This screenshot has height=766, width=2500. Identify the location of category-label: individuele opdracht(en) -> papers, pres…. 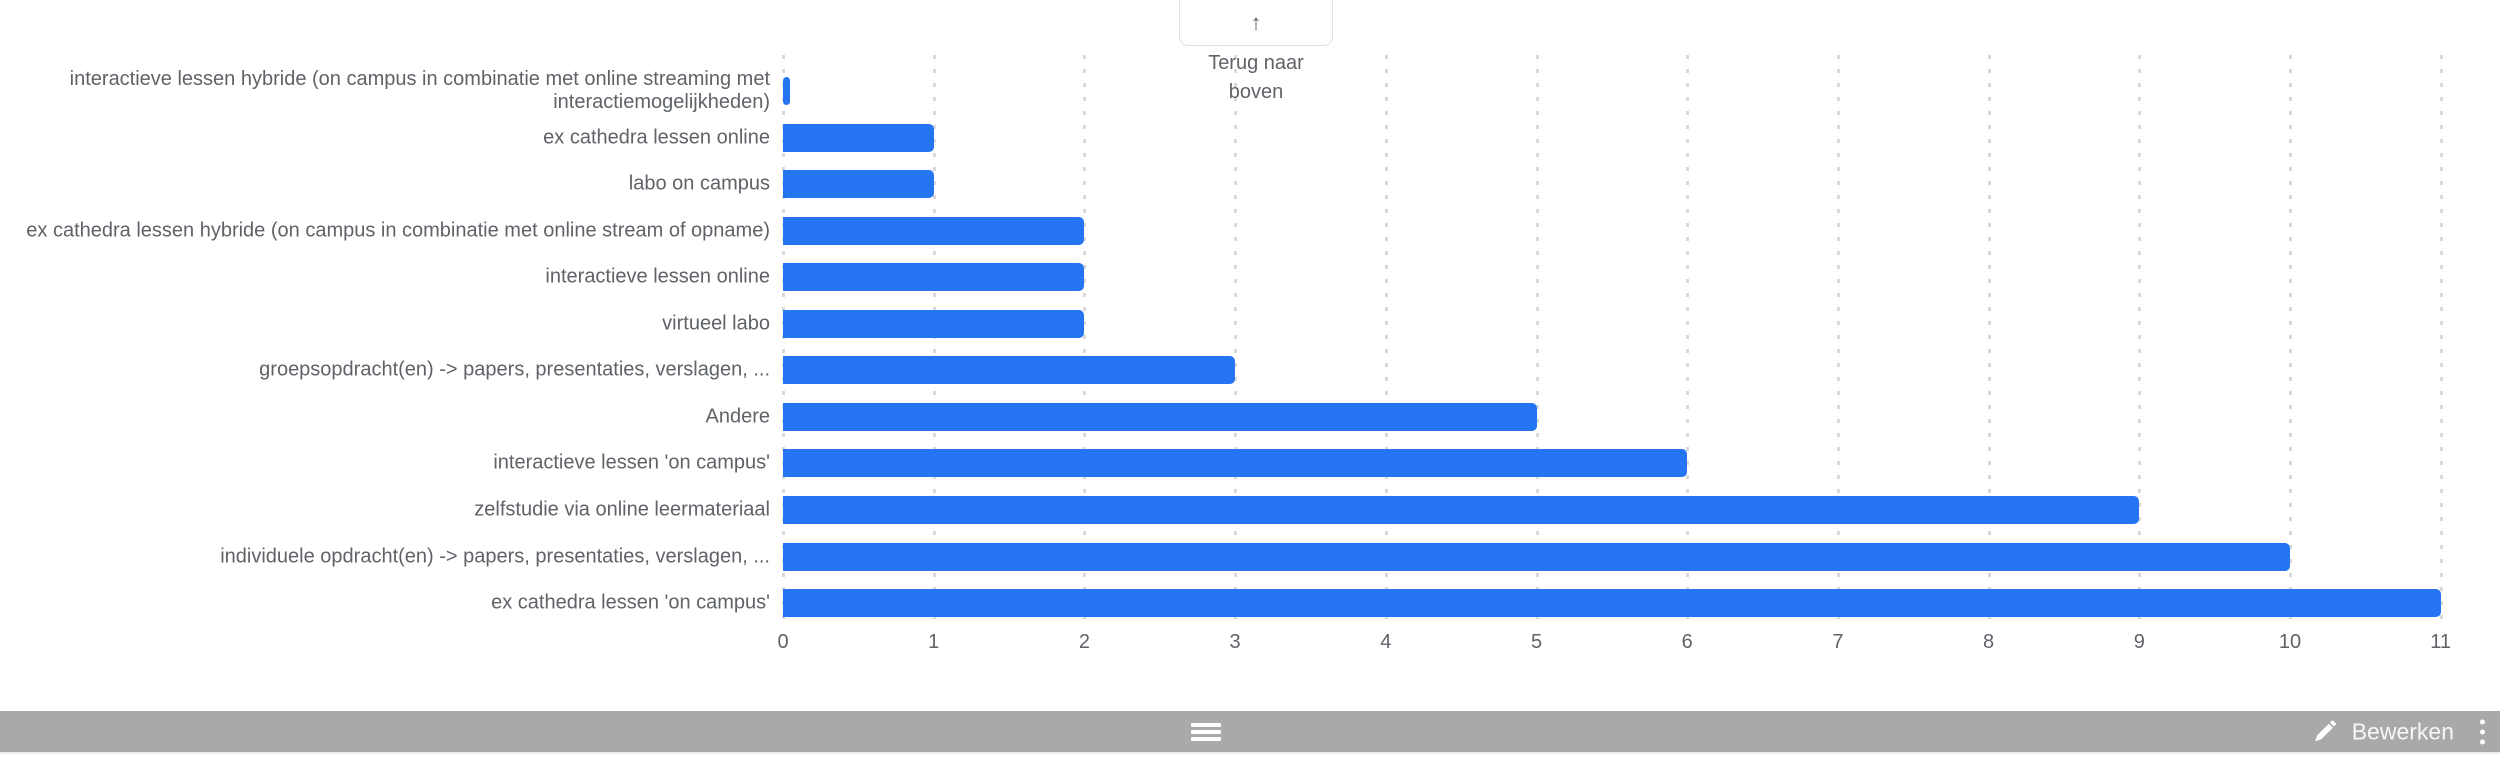
(495, 556).